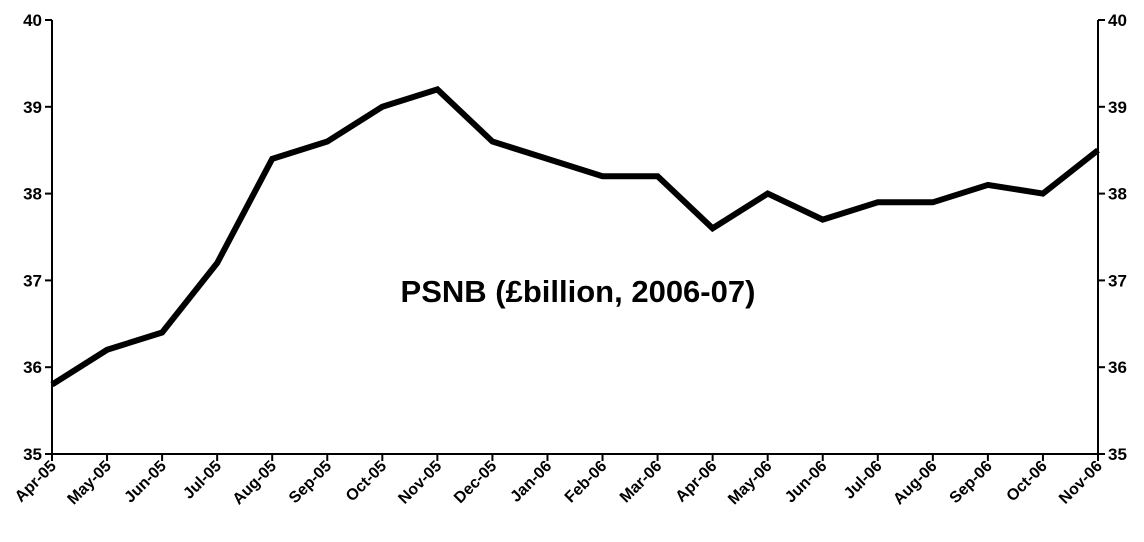 This screenshot has height=542, width=1144. I want to click on y-tick-label-left: 35, so click(32, 454).